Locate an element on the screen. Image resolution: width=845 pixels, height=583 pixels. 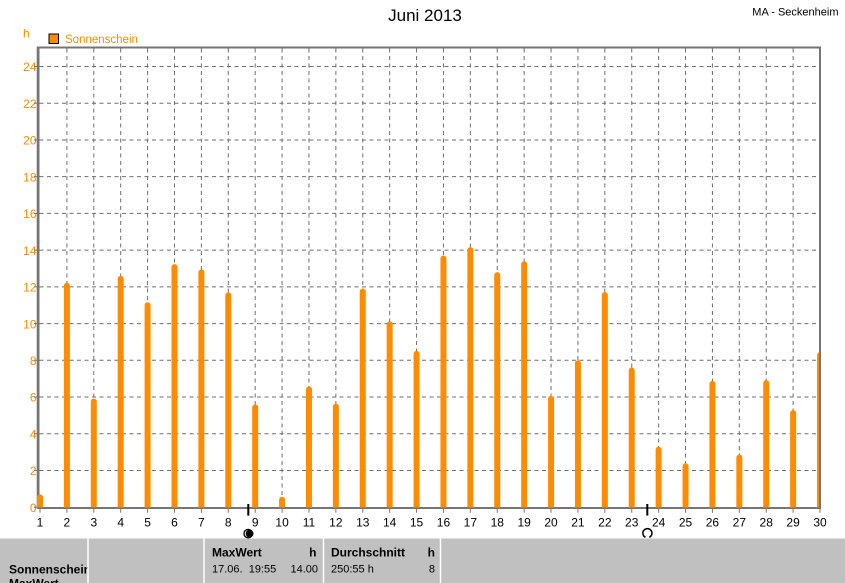
svg-text: 1 is located at coordinates (40, 523).